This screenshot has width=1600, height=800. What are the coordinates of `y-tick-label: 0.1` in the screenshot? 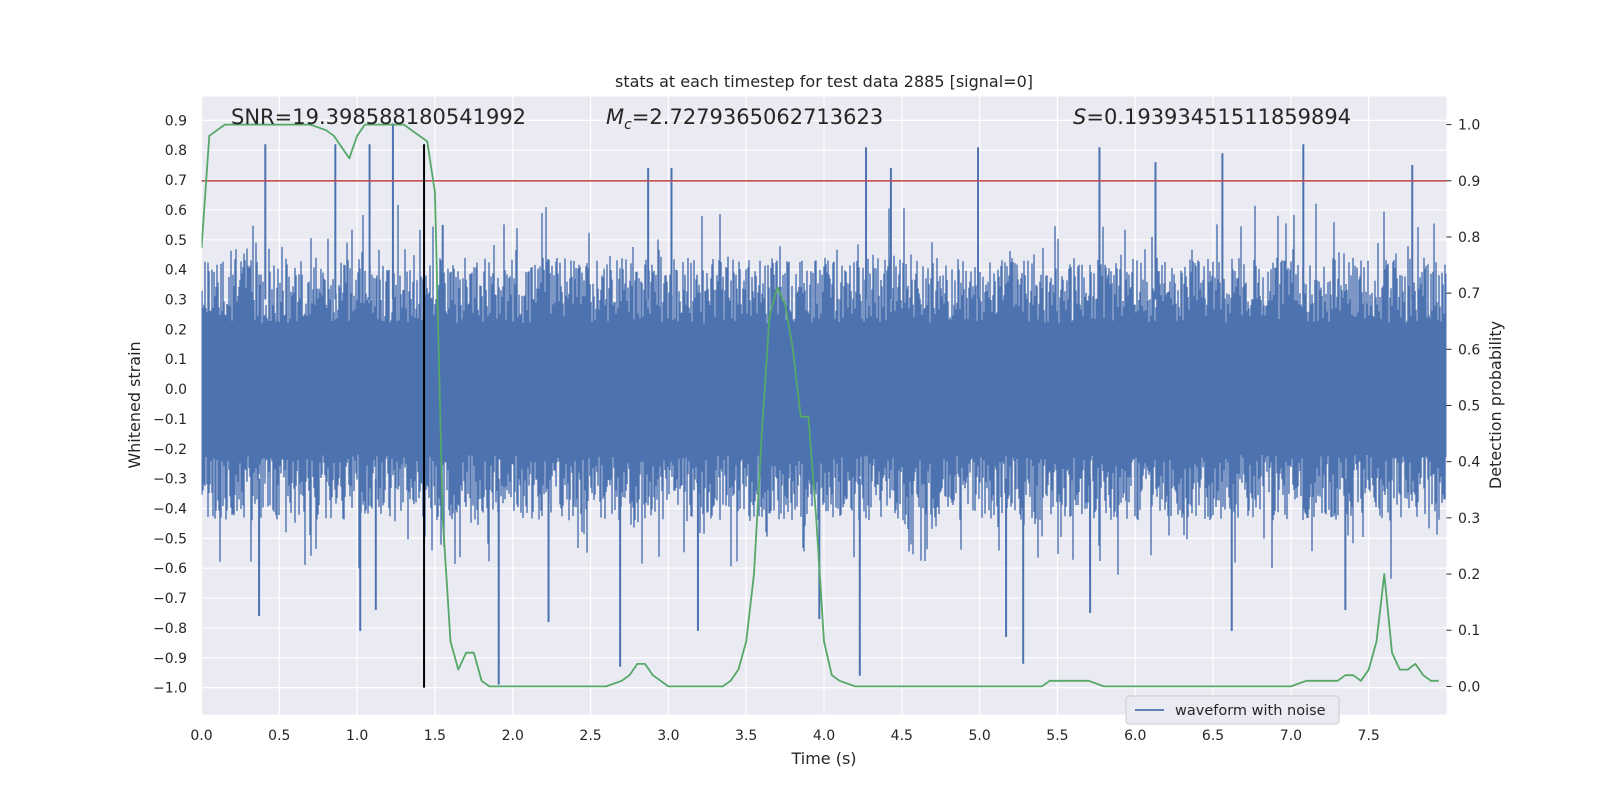 It's located at (176, 360).